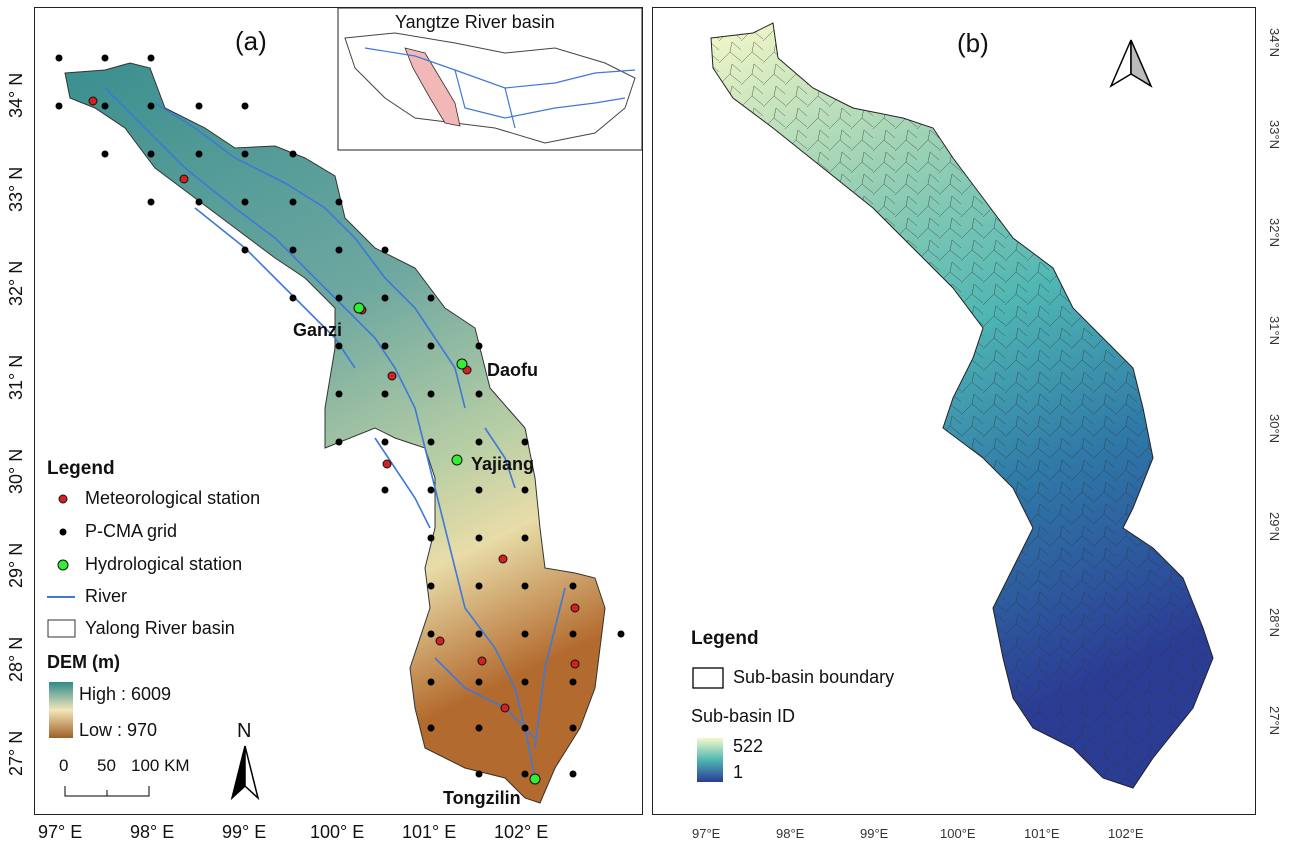 The width and height of the screenshot is (1301, 852). I want to click on b-ytick-31: 31°N, so click(1274, 331).